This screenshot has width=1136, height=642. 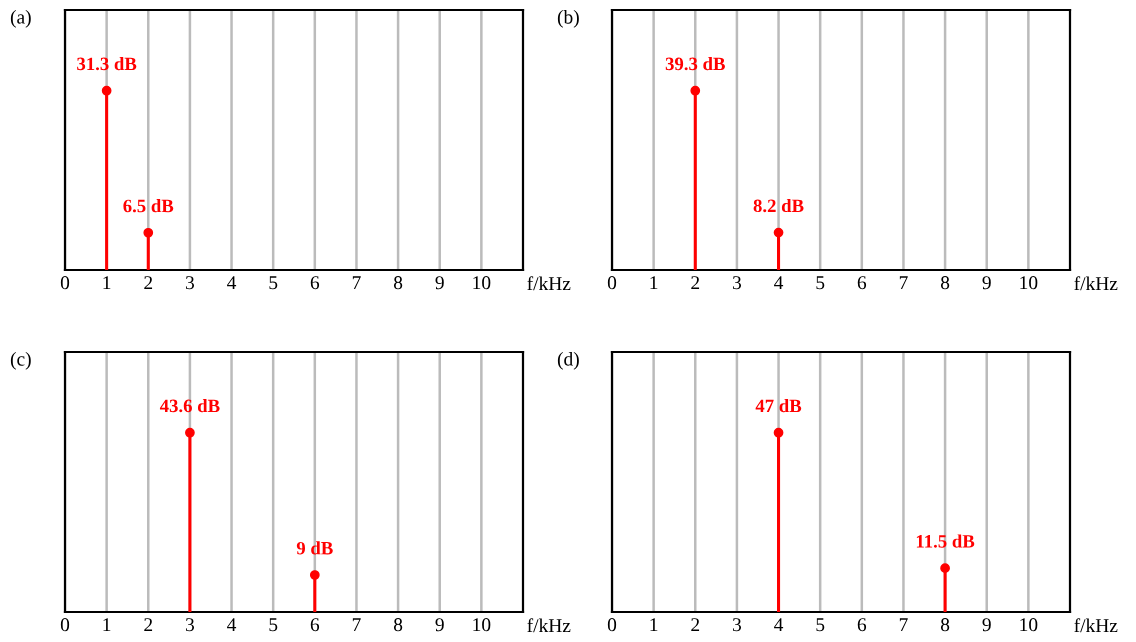 I want to click on data-label: 9 dB, so click(x=314, y=548).